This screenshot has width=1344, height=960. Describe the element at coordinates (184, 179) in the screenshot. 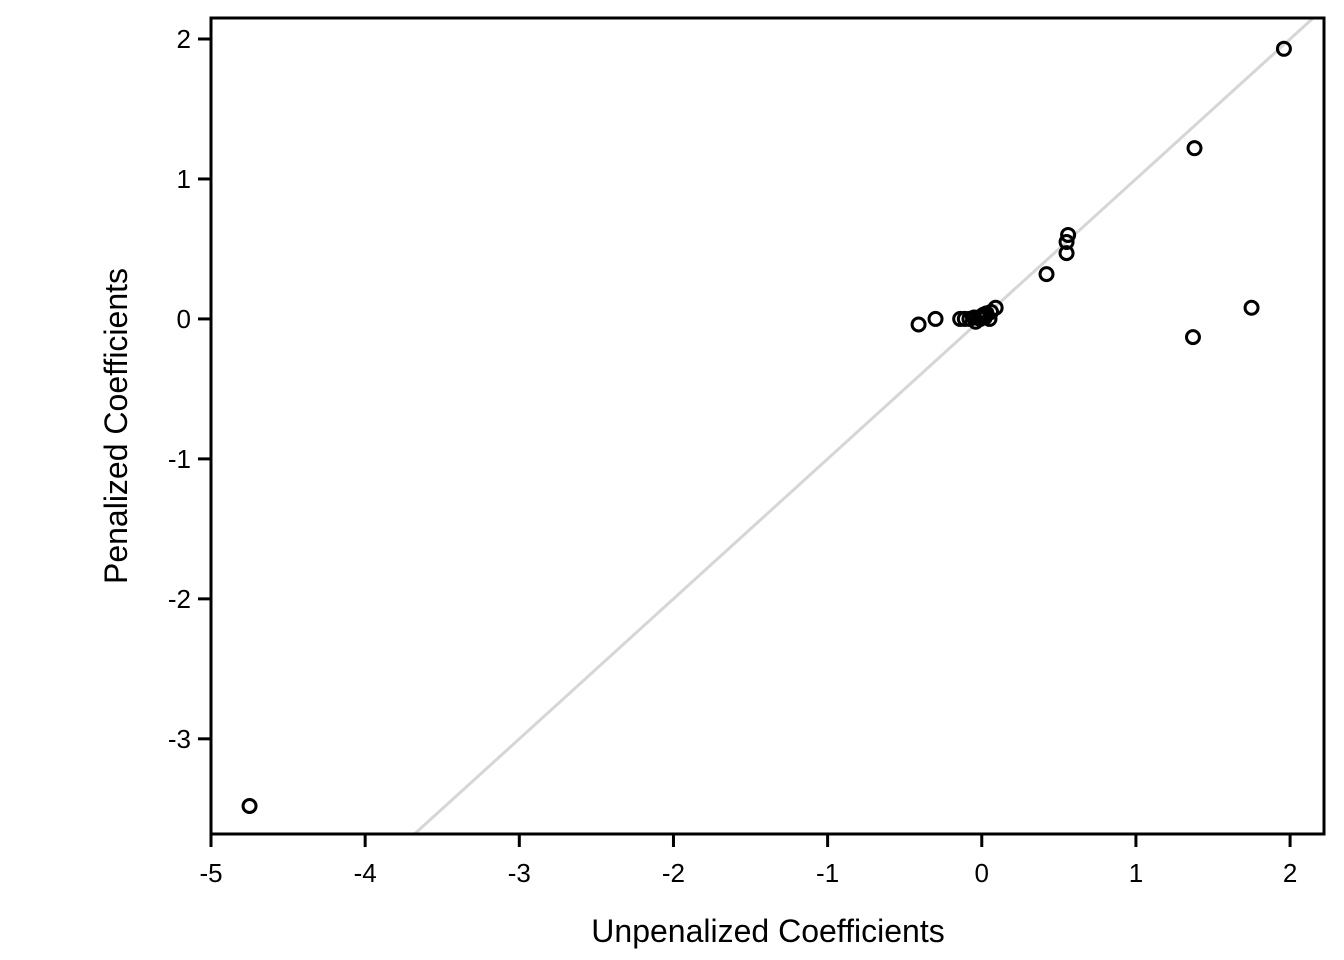

I see `y-tick-label: 1` at that location.